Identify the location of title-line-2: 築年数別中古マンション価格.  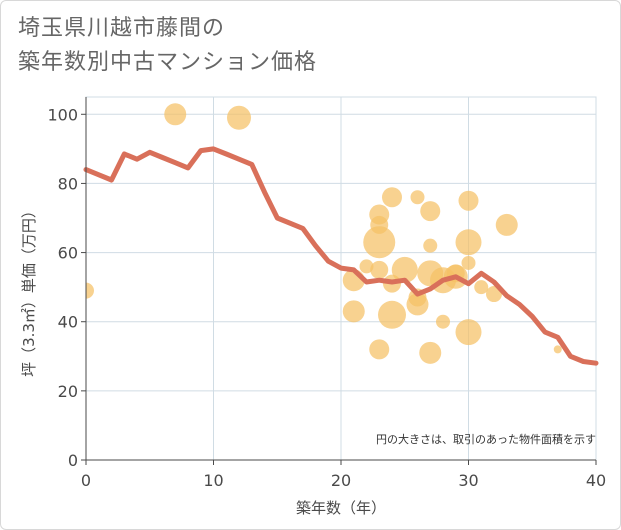
(168, 62).